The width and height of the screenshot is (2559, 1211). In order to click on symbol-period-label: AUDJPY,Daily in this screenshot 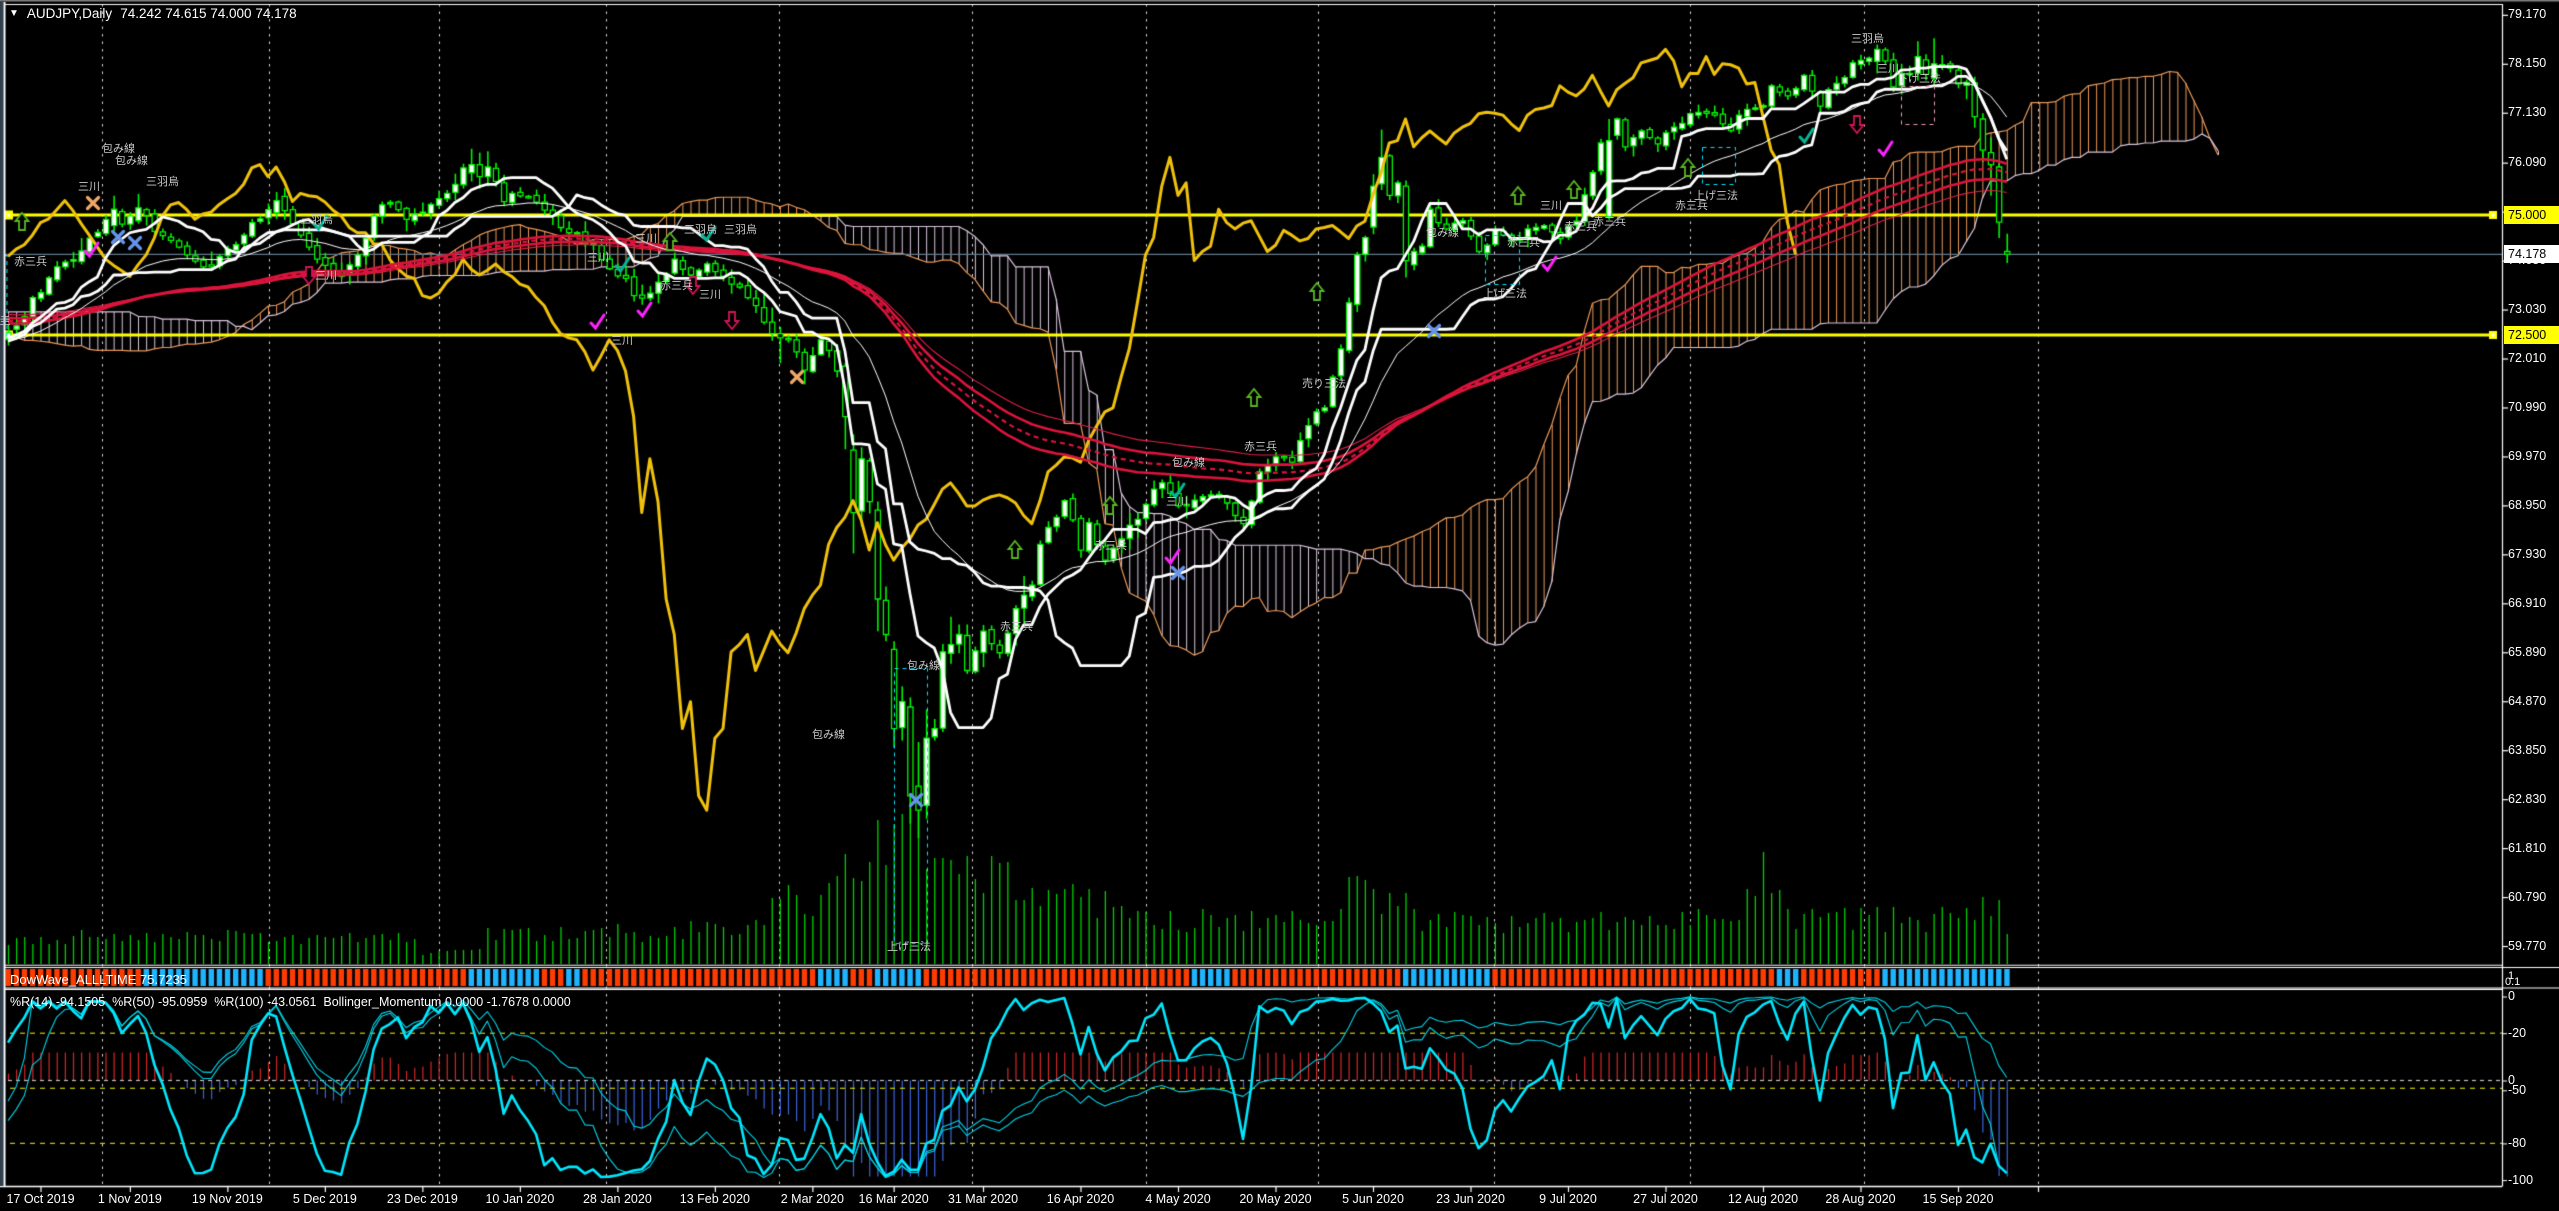, I will do `click(69, 13)`.